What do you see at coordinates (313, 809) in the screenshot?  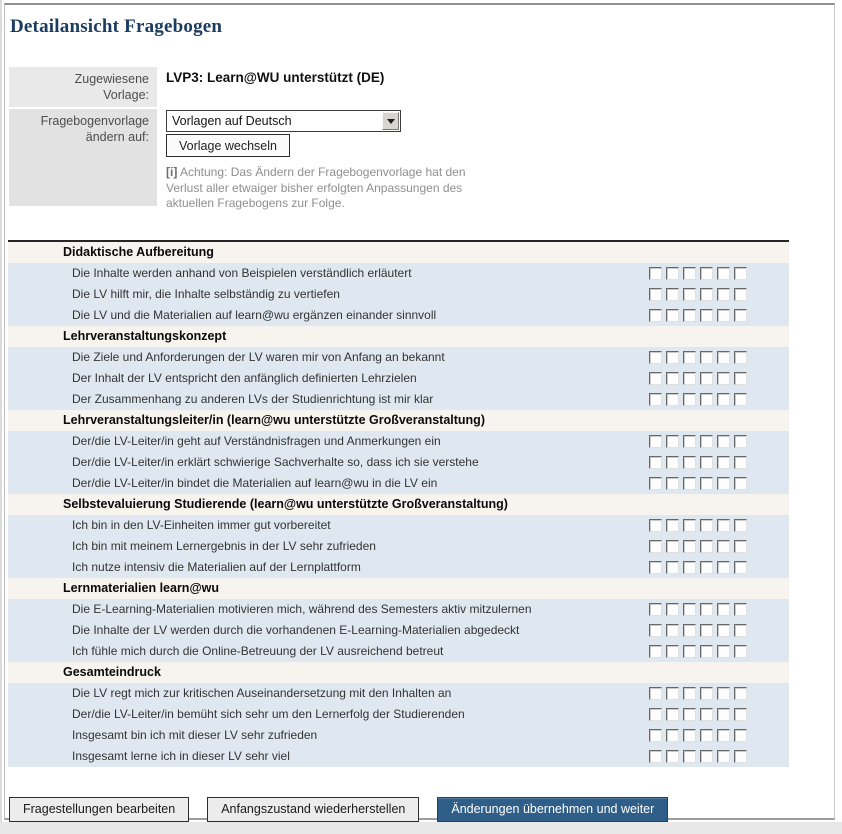 I see `restore-initial-state-button: Anfangszustand wiederherstellen` at bounding box center [313, 809].